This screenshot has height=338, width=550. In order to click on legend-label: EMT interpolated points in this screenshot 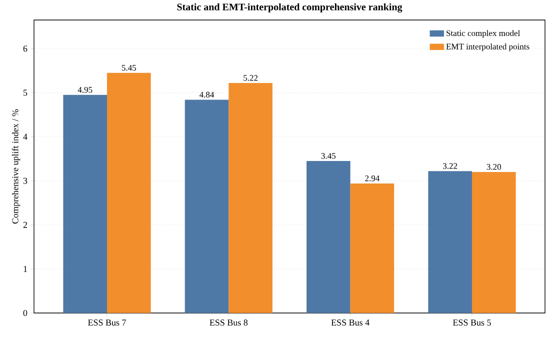, I will do `click(488, 47)`.